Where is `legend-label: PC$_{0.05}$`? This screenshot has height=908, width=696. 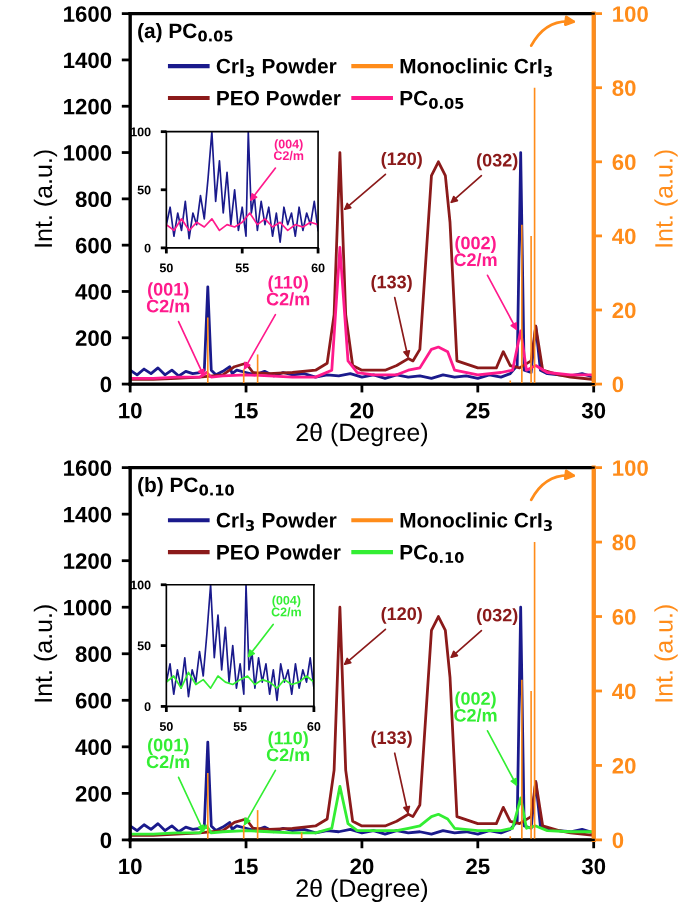
legend-label: PC$_{0.05}$ is located at coordinates (432, 99).